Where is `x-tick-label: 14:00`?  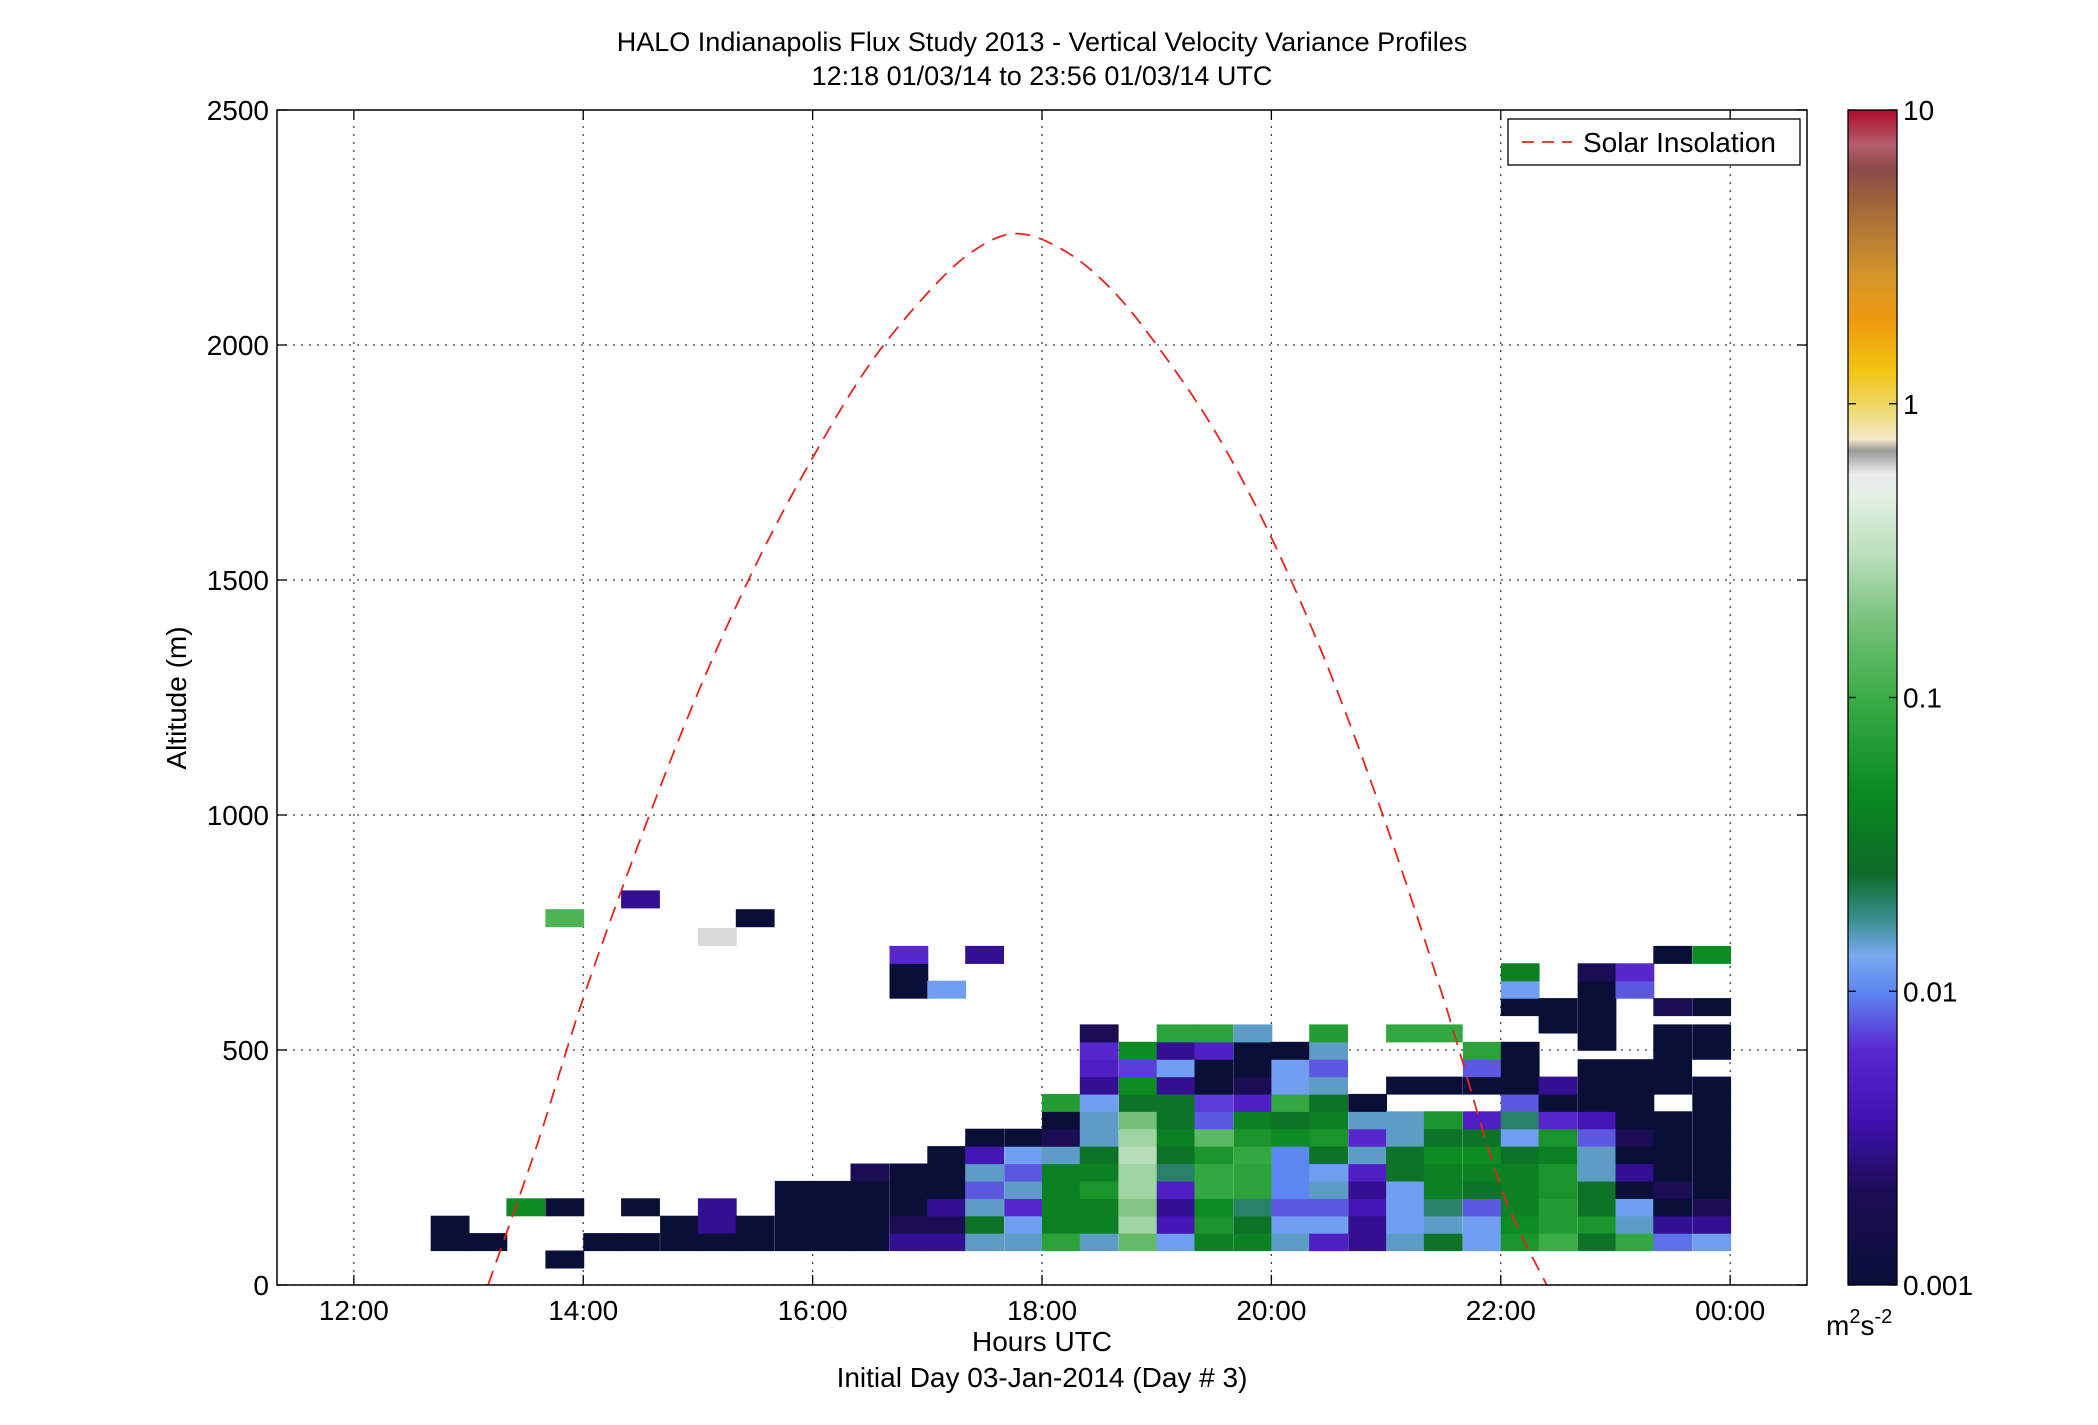 x-tick-label: 14:00 is located at coordinates (583, 1310).